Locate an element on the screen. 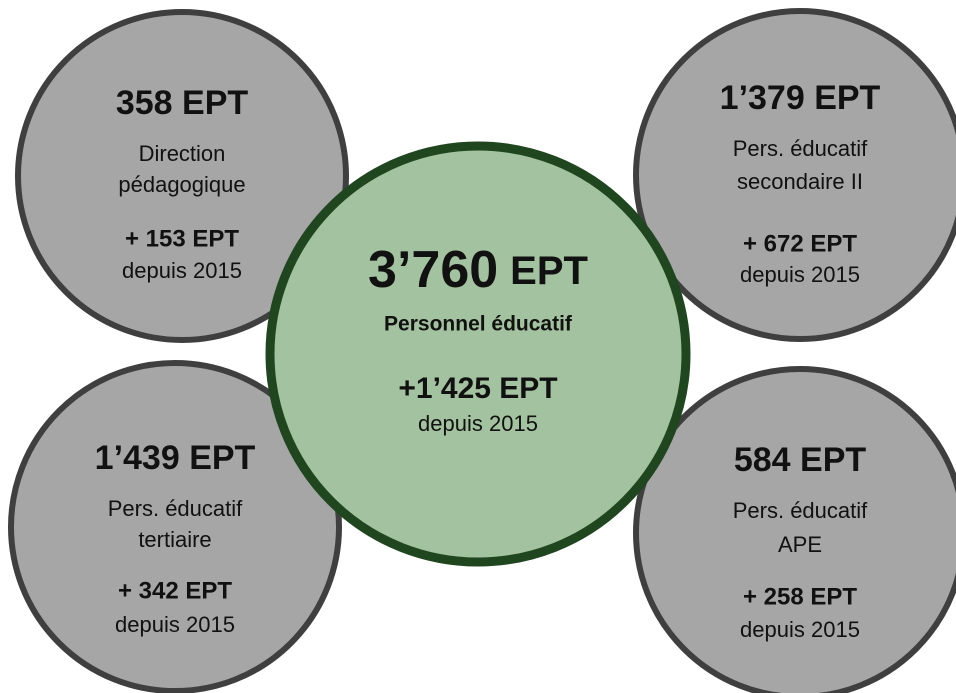 The image size is (956, 693). center-since: depuis 2015 is located at coordinates (478, 423).